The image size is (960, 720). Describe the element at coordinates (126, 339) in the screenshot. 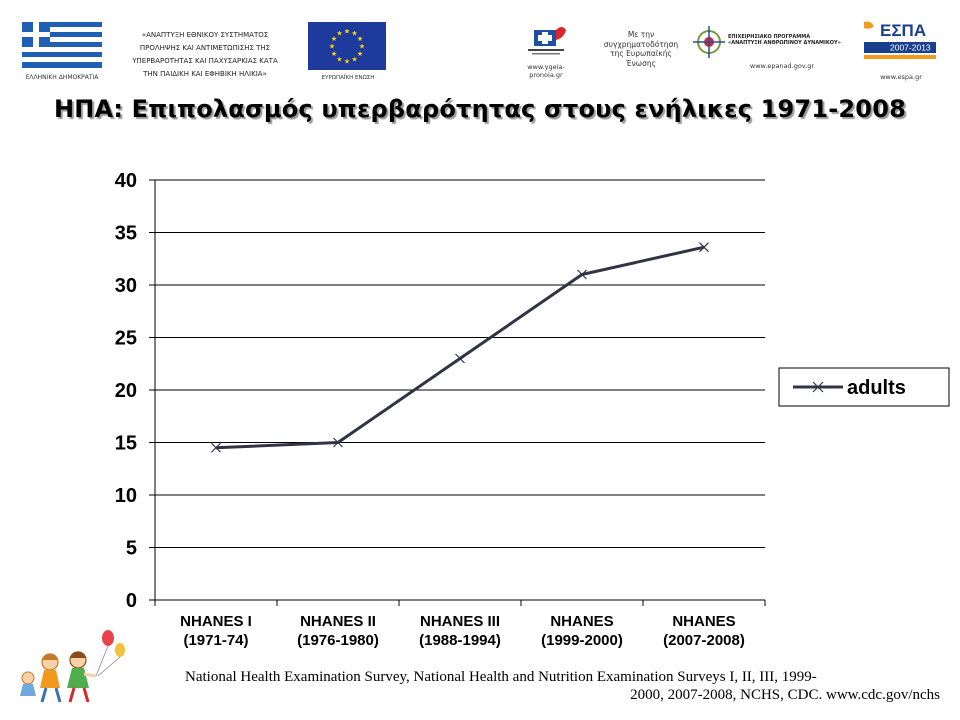

I see `y-tick-label: 25` at that location.